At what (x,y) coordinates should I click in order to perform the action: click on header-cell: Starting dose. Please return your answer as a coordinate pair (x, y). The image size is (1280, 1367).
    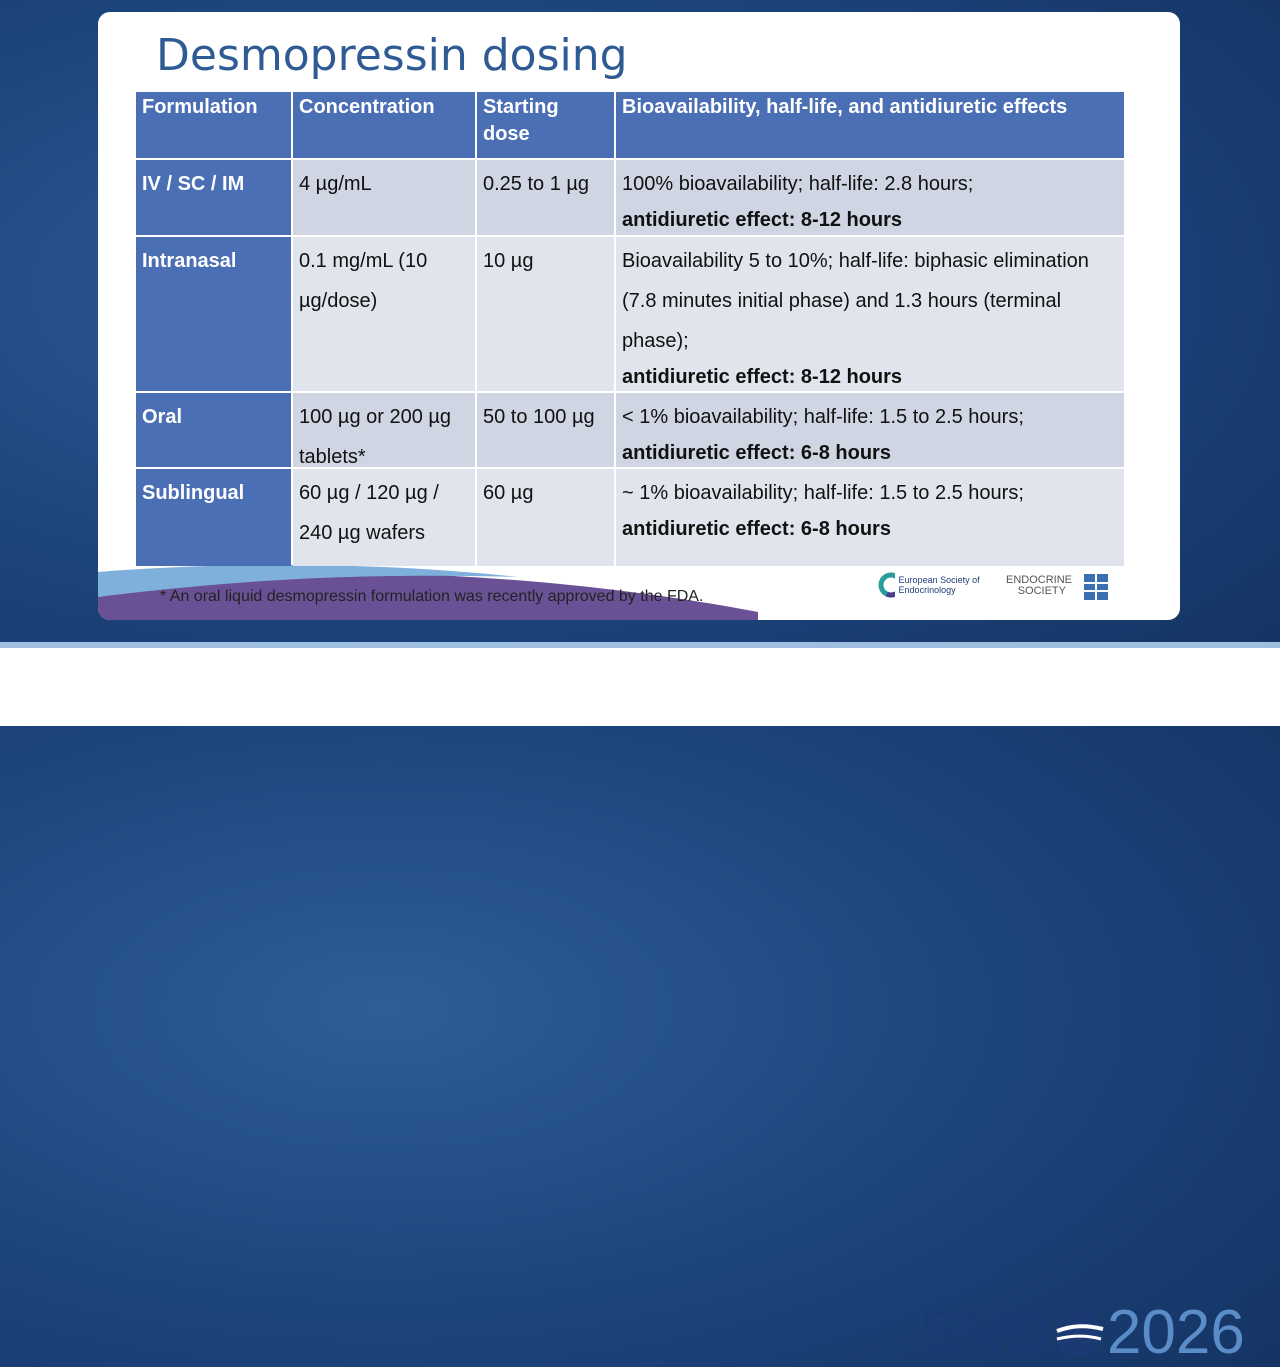
    Looking at the image, I should click on (545, 125).